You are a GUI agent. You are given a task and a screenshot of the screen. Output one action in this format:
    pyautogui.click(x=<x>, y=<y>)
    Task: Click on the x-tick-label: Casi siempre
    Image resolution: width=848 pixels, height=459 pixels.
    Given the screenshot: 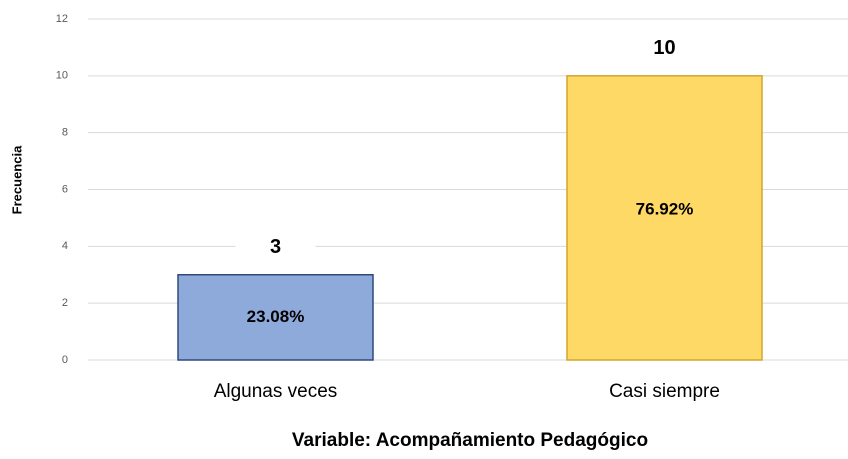 What is the action you would take?
    pyautogui.click(x=664, y=391)
    